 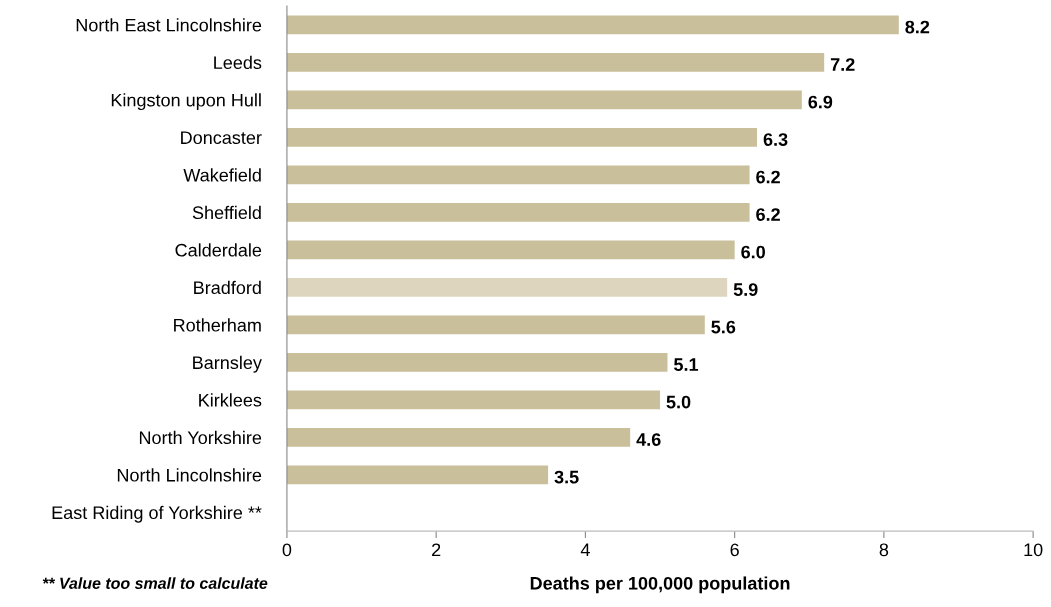 What do you see at coordinates (678, 402) in the screenshot?
I see `data-label: 5.0` at bounding box center [678, 402].